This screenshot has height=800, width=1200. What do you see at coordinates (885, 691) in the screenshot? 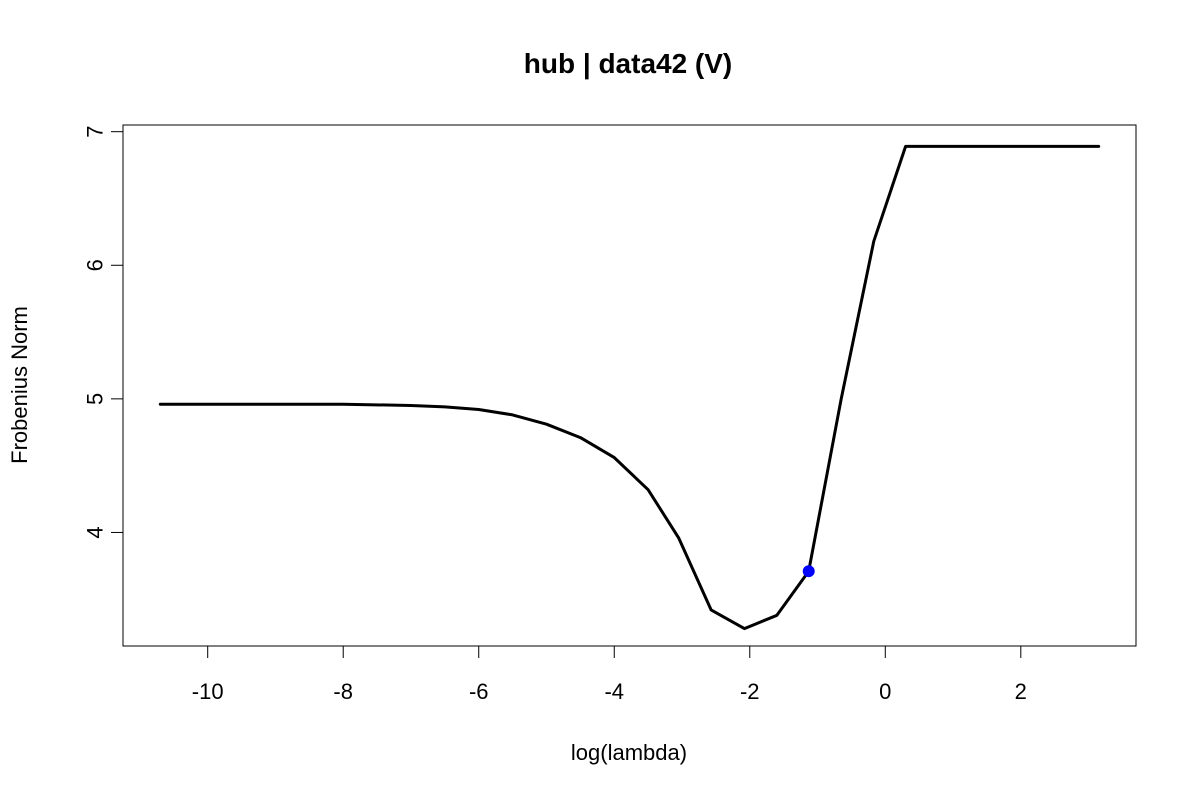
I see `x-tick-label: 0` at bounding box center [885, 691].